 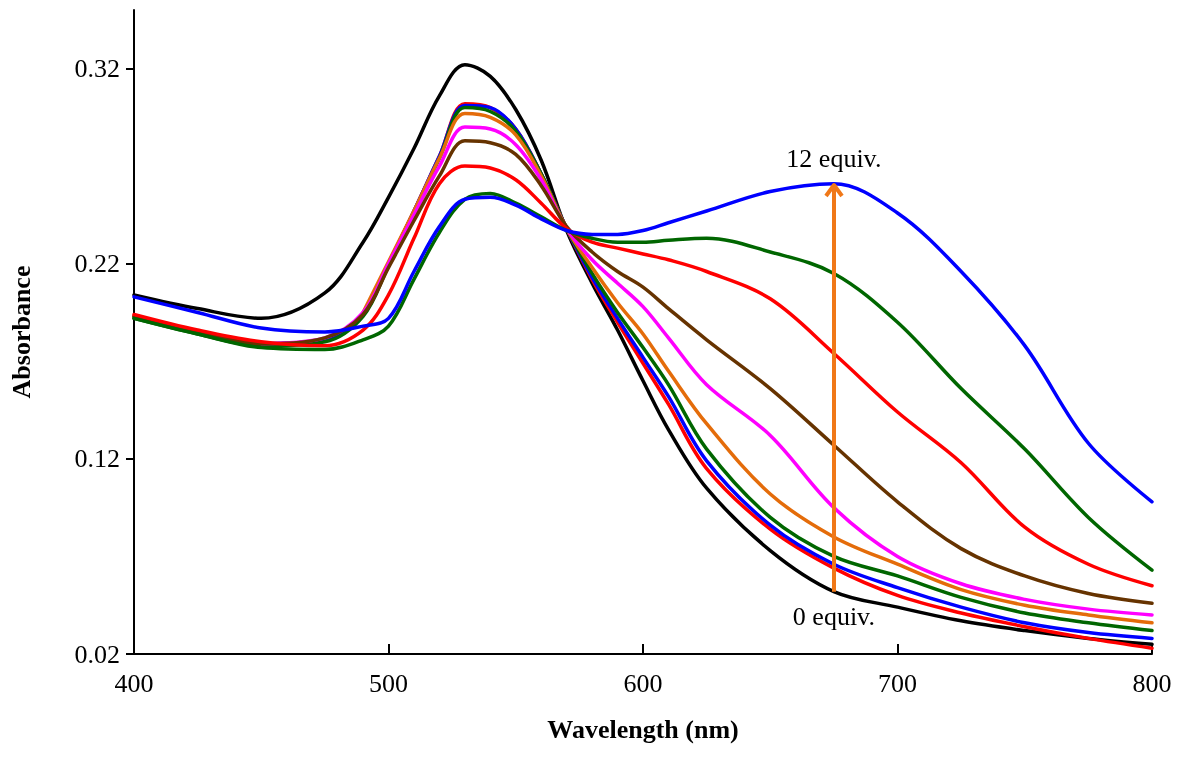 I want to click on annotation: 12 equiv., so click(x=834, y=159).